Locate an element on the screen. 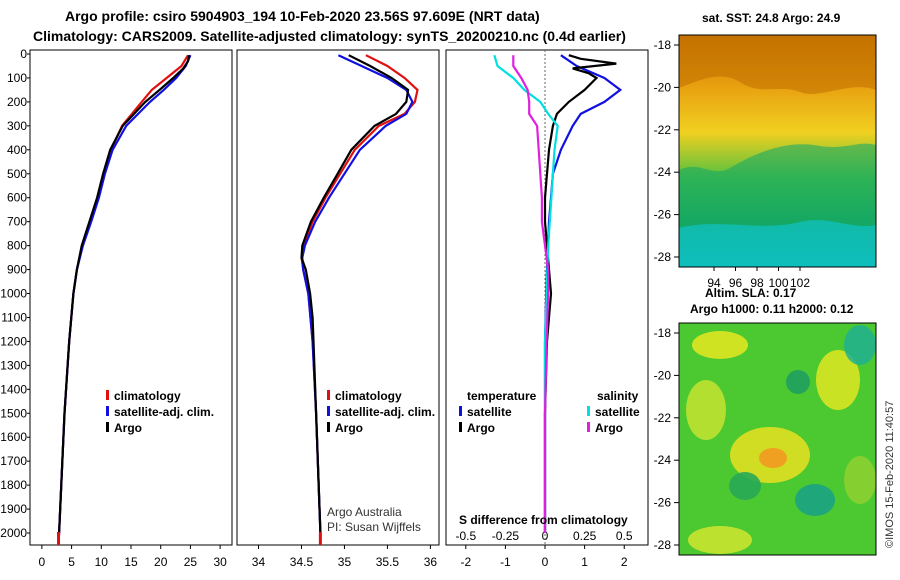 The image size is (900, 580). salinity-diff-tick-label: 0.25 is located at coordinates (585, 536).